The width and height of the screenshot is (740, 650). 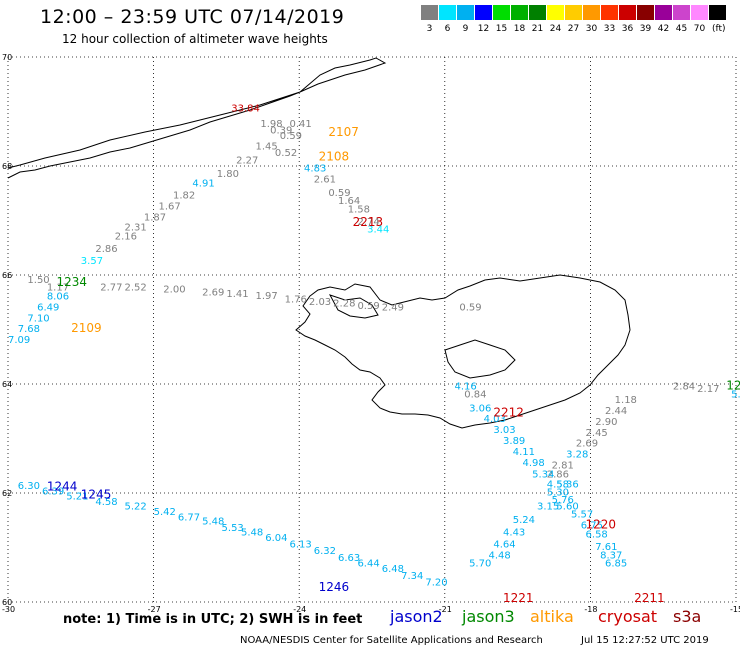 What do you see at coordinates (558, 475) in the screenshot?
I see `wave-height-label: 2.86` at bounding box center [558, 475].